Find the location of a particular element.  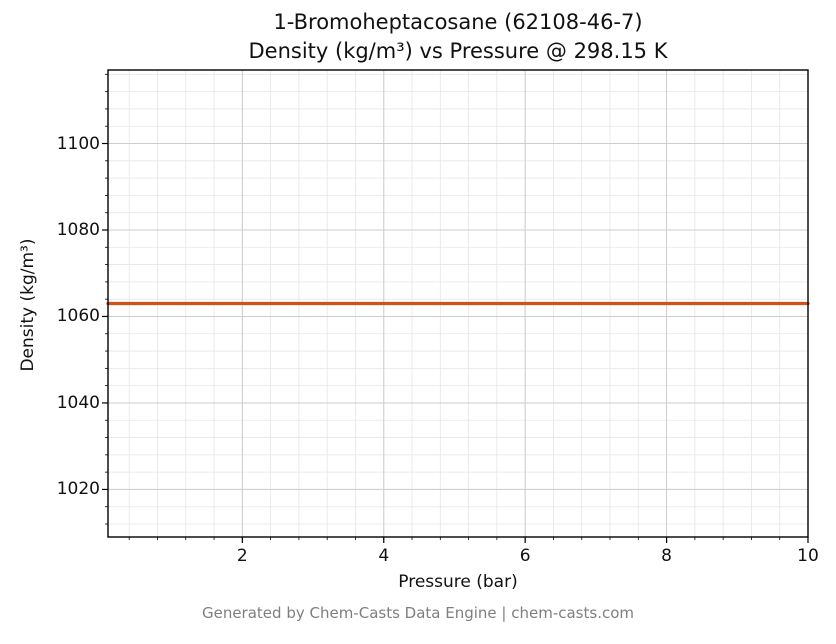

x-tick-label: 2 is located at coordinates (242, 556).